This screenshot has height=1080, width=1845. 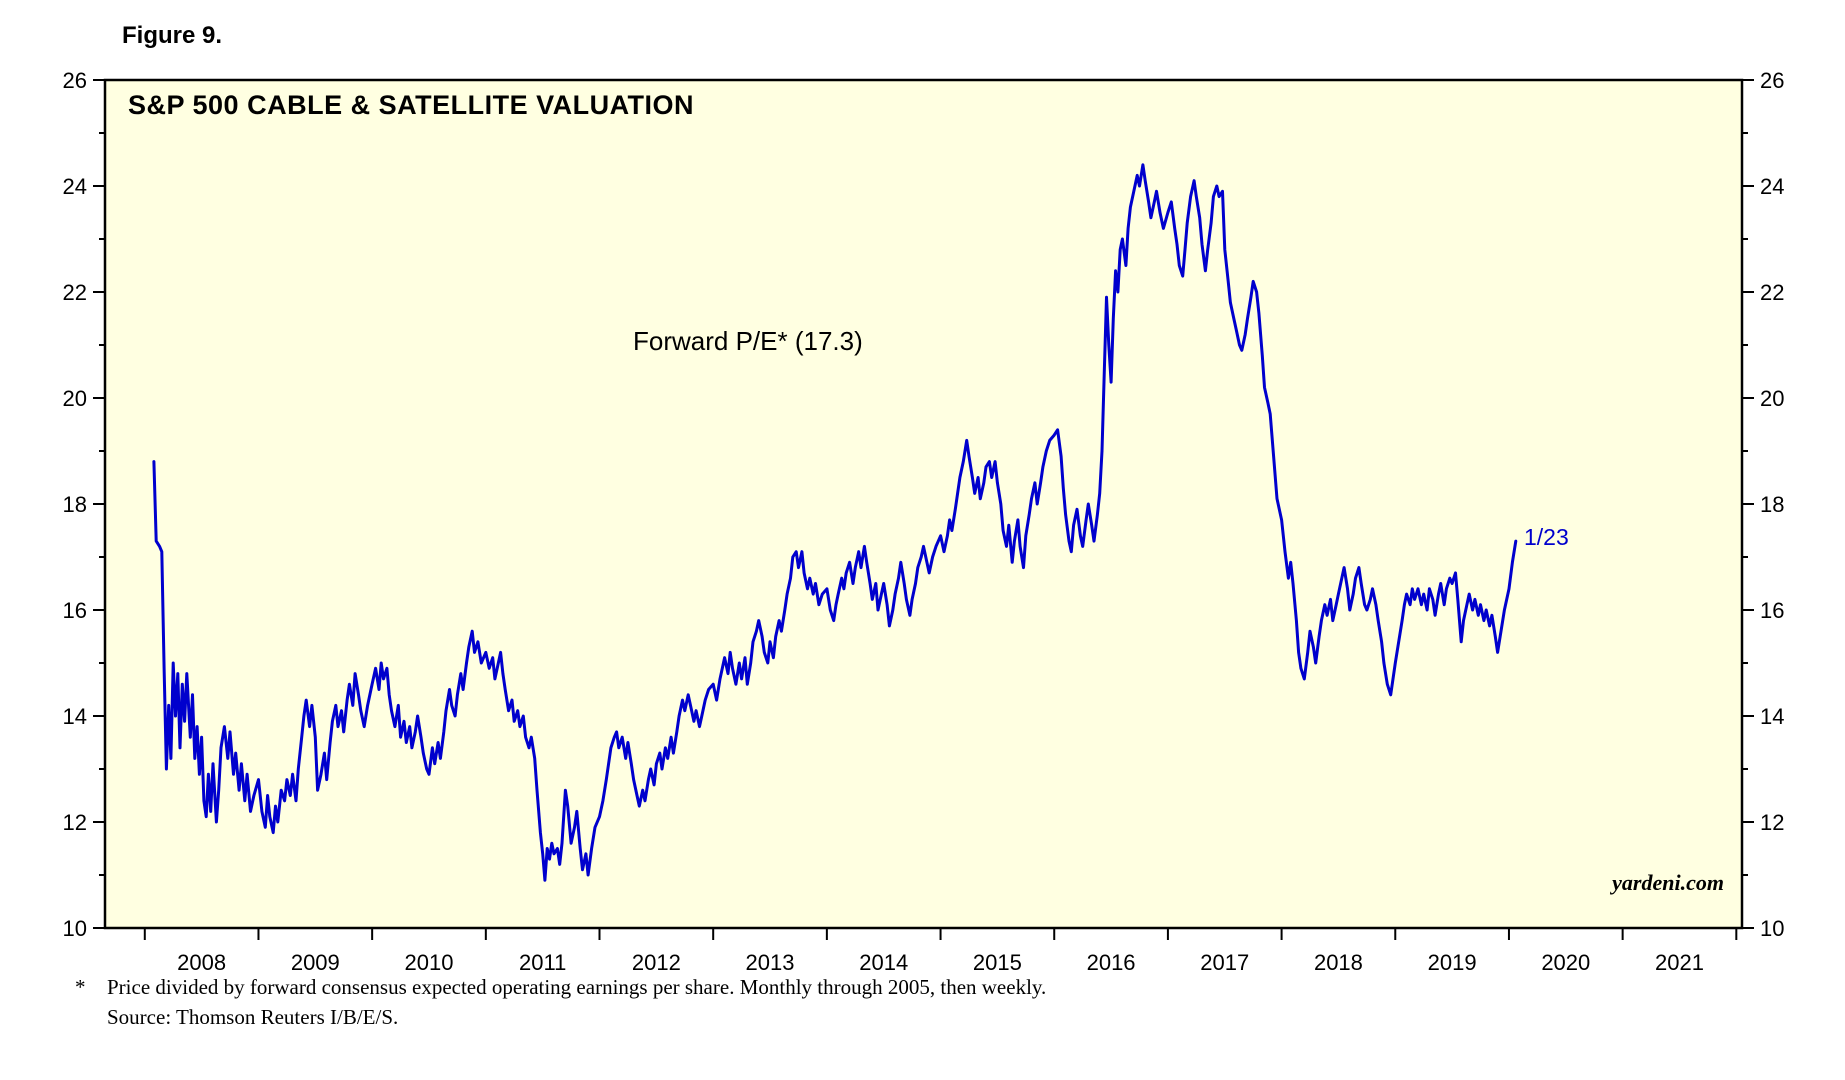 I want to click on y-axis-label-left: 10, so click(x=75, y=928).